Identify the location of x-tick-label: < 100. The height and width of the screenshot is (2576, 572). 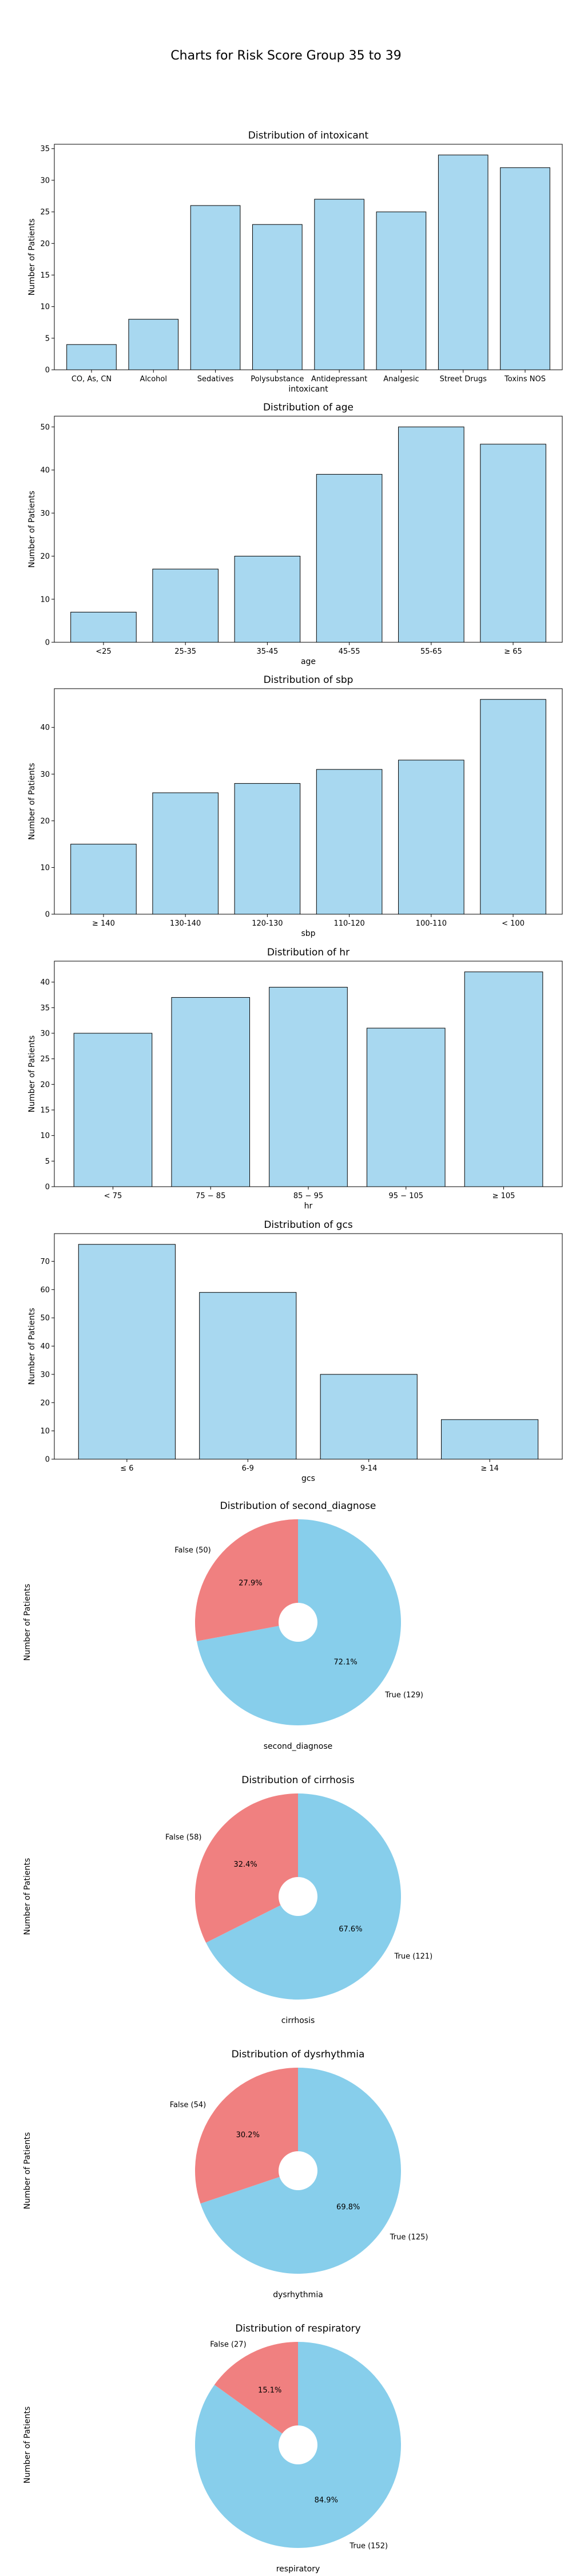
(513, 923).